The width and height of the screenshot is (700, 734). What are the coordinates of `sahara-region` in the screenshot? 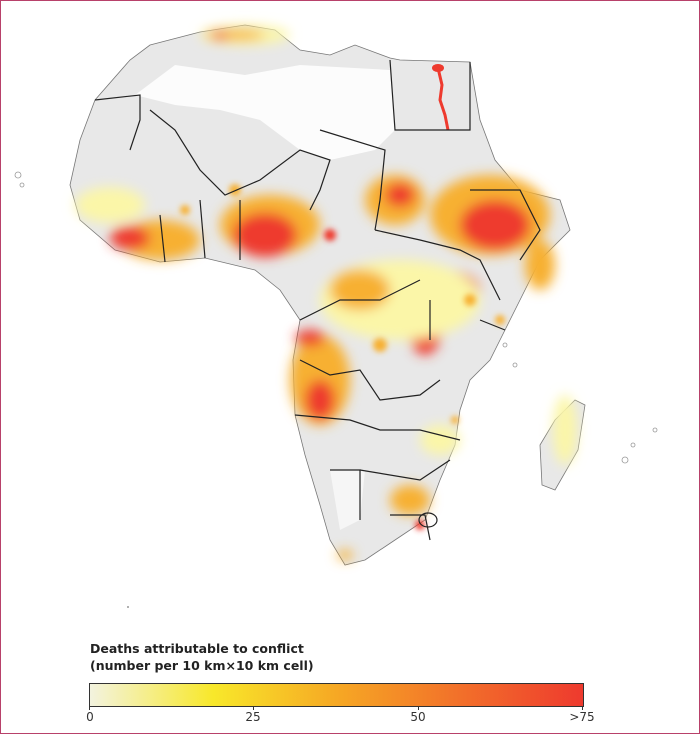 It's located at (265, 112).